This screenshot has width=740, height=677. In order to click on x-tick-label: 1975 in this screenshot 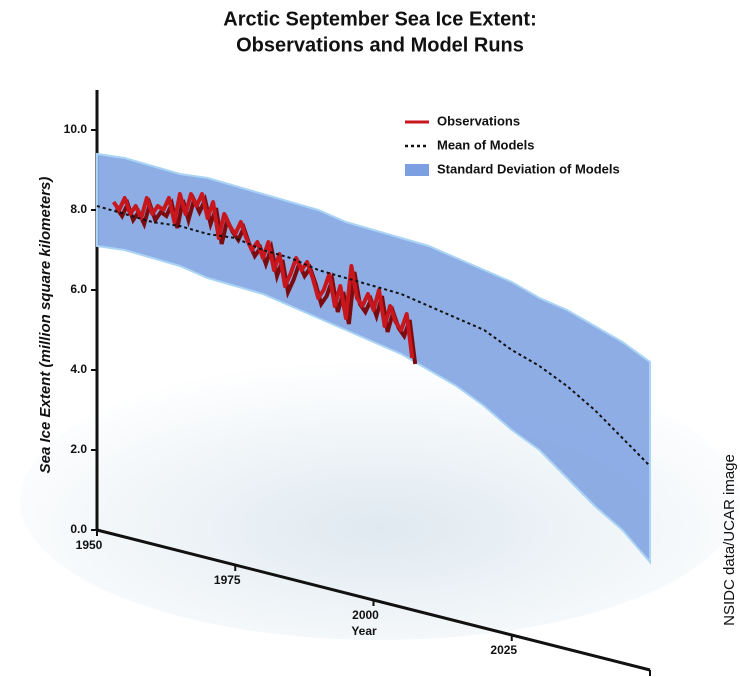, I will do `click(227, 580)`.